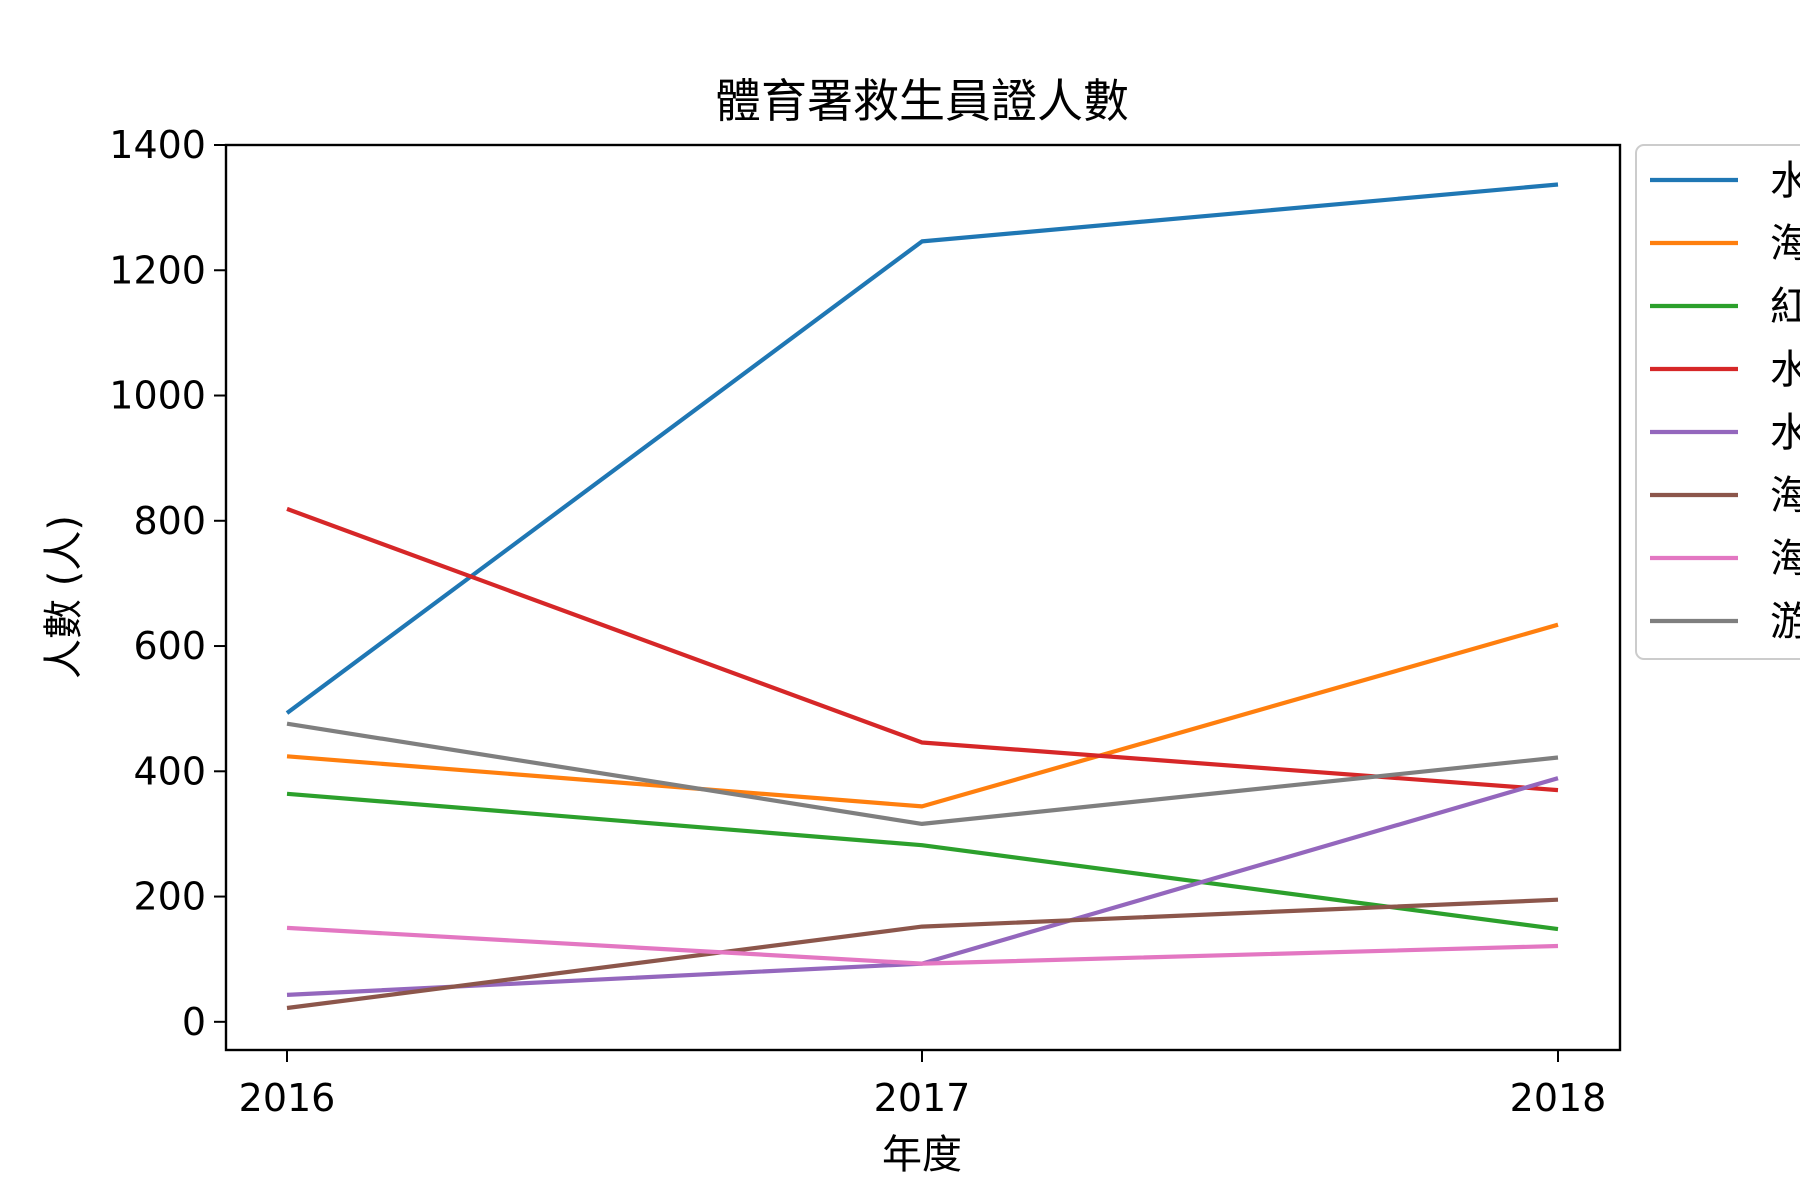 This screenshot has width=1800, height=1200. What do you see at coordinates (64, 597) in the screenshot?
I see `y-axis-label: 人數 (人)` at bounding box center [64, 597].